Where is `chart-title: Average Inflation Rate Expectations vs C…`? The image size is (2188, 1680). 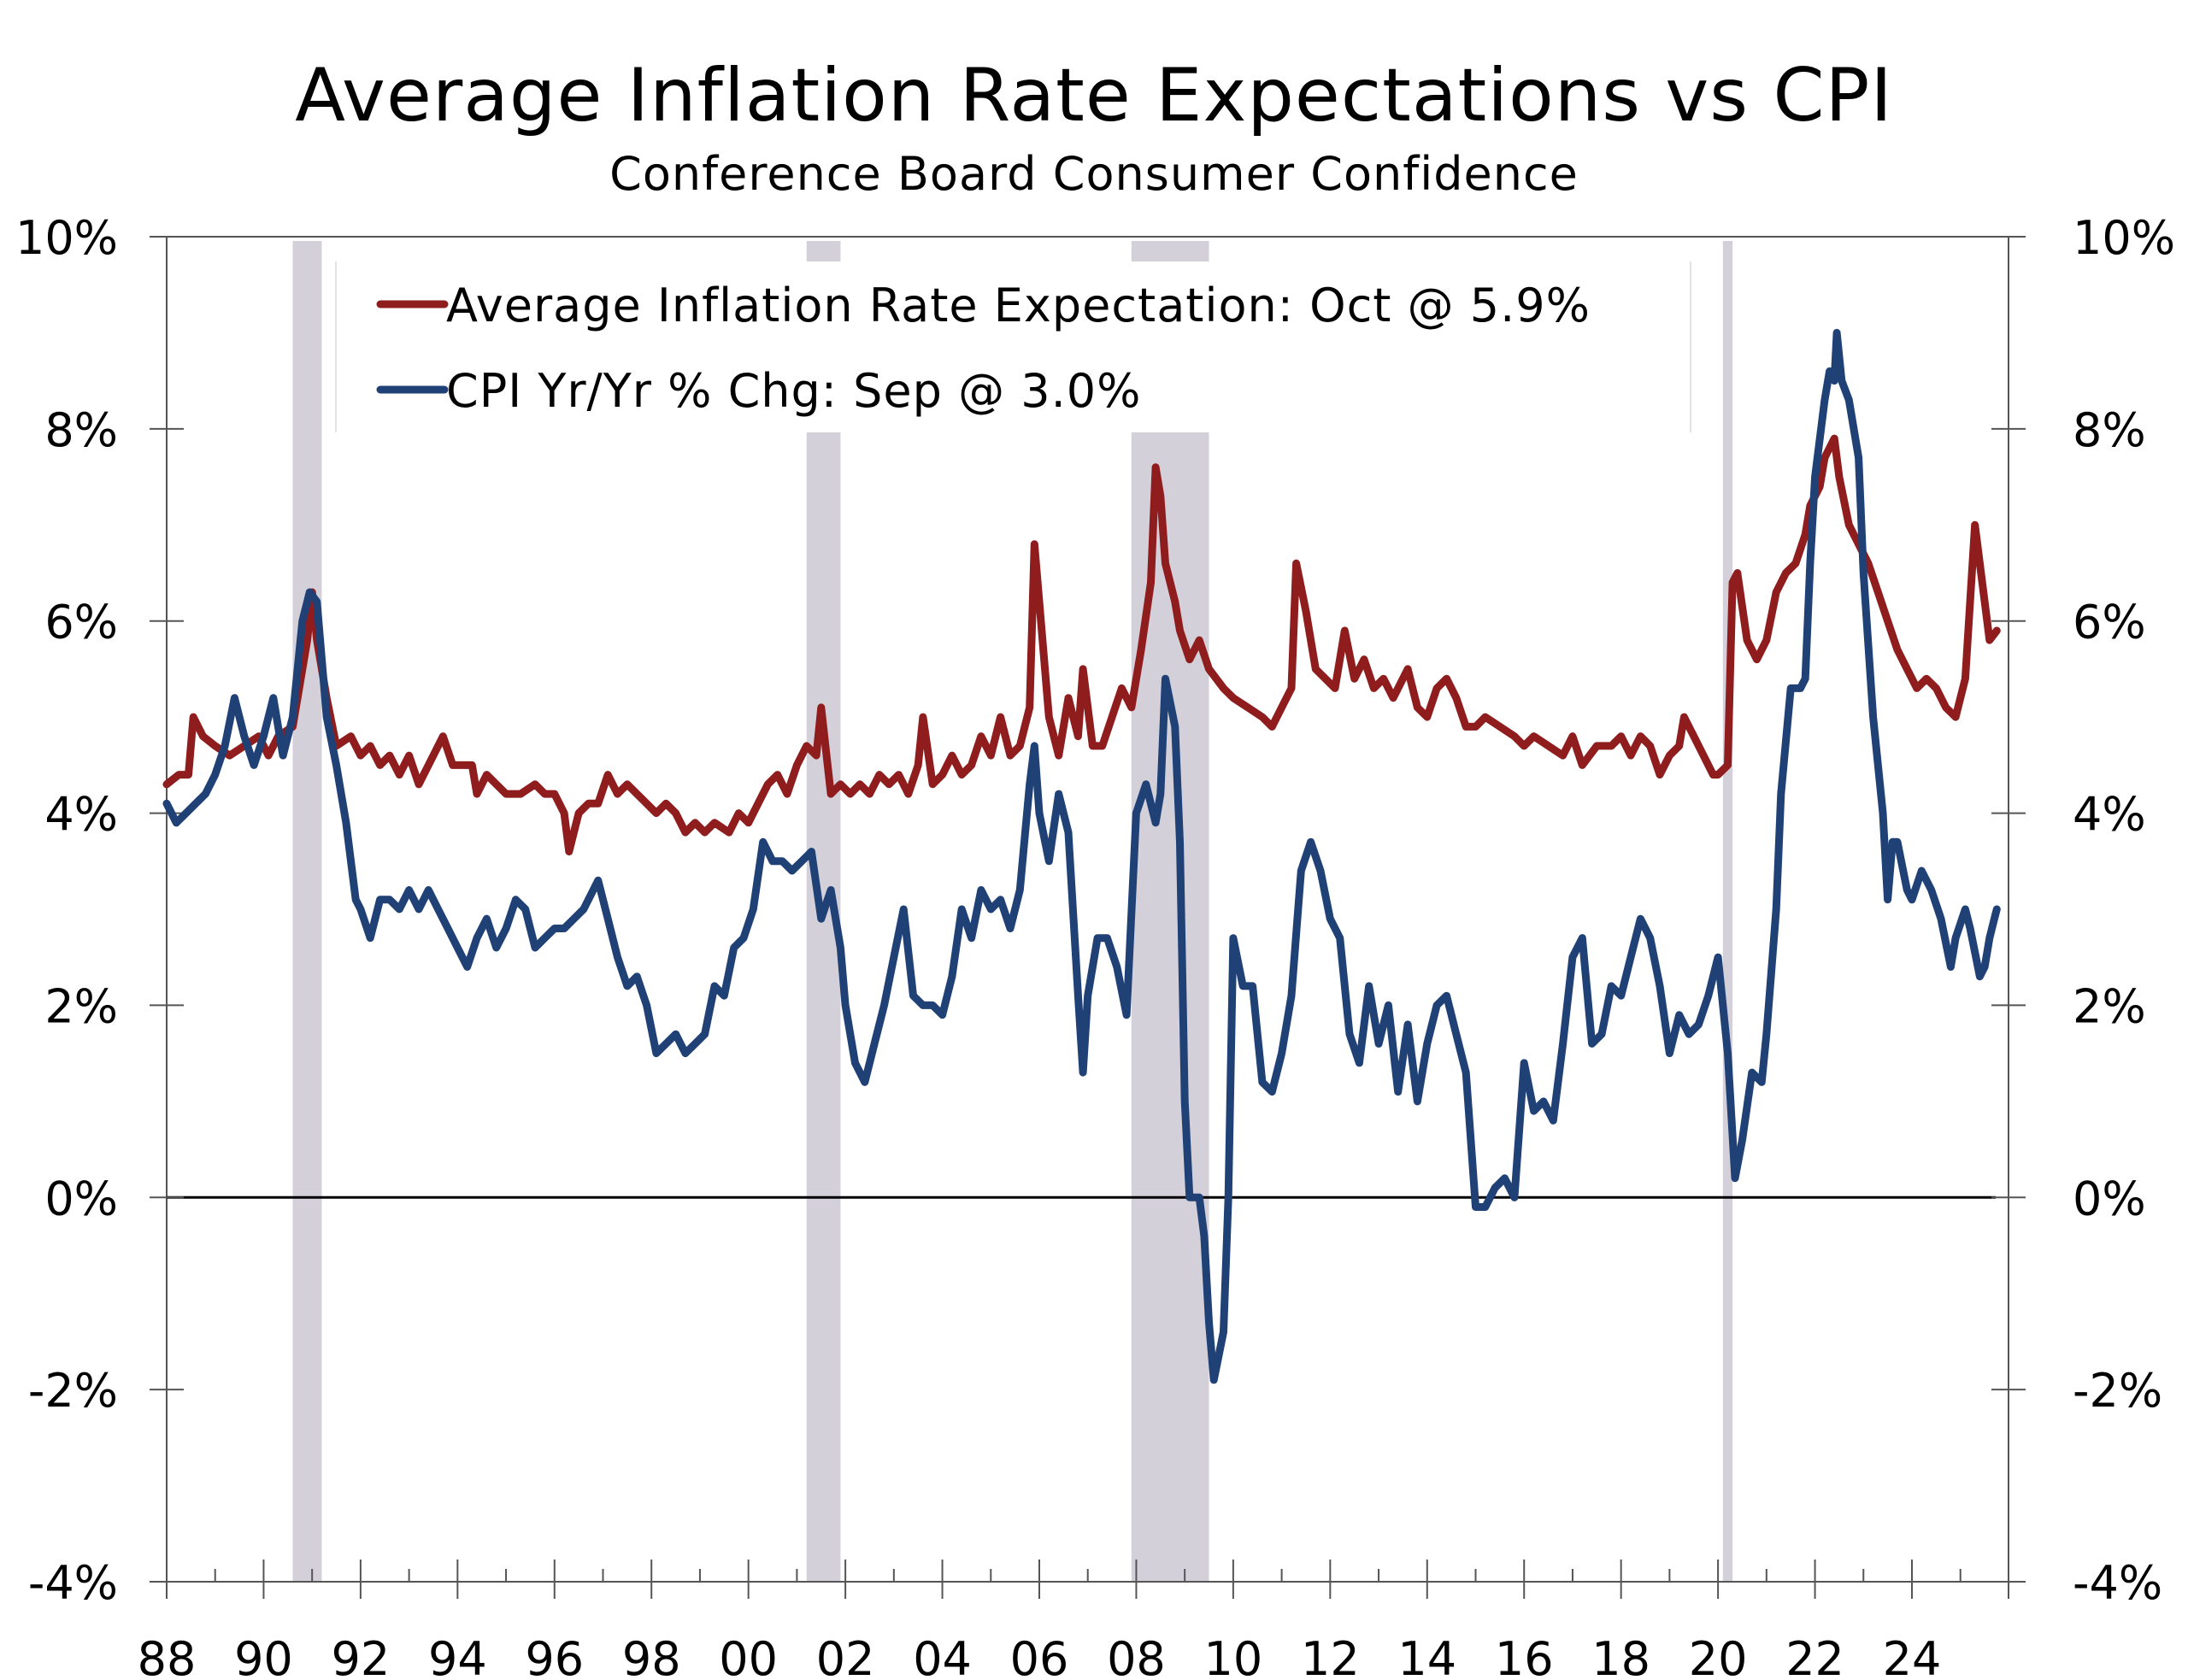 chart-title: Average Inflation Rate Expectations vs C… is located at coordinates (1094, 95).